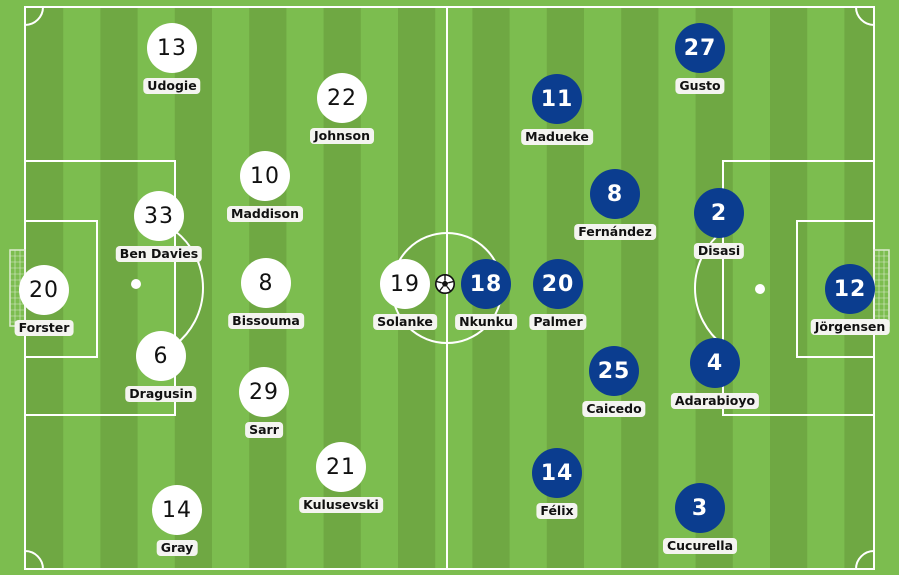  I want to click on player-number: 2, so click(719, 213).